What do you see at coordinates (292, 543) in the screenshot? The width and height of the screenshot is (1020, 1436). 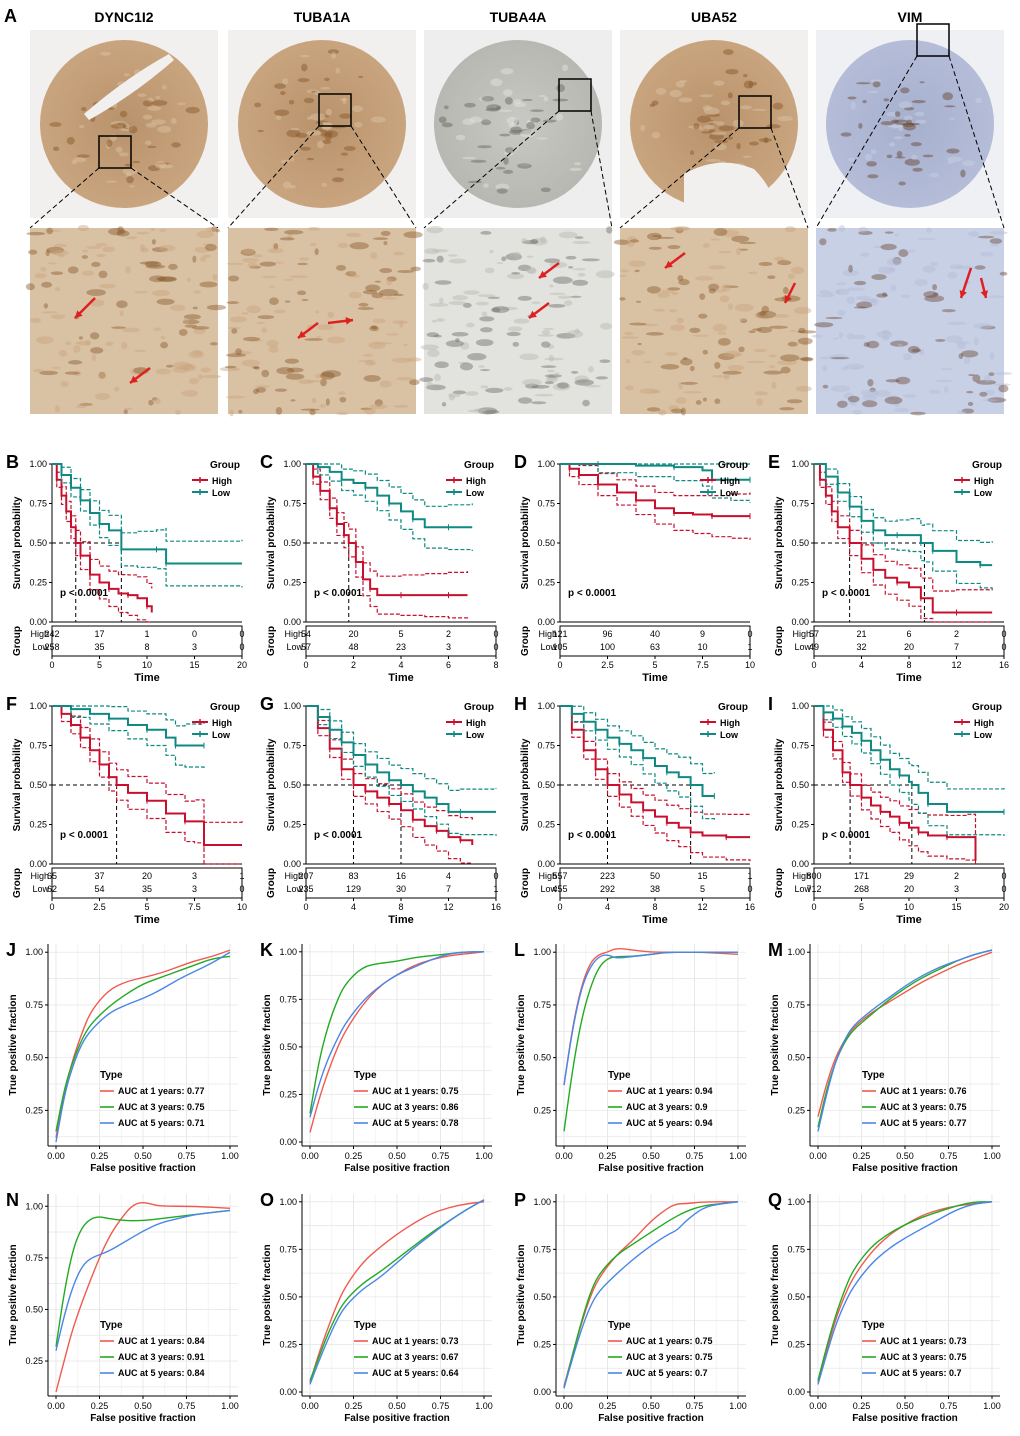 I see `y-tick-label: 0.50` at bounding box center [292, 543].